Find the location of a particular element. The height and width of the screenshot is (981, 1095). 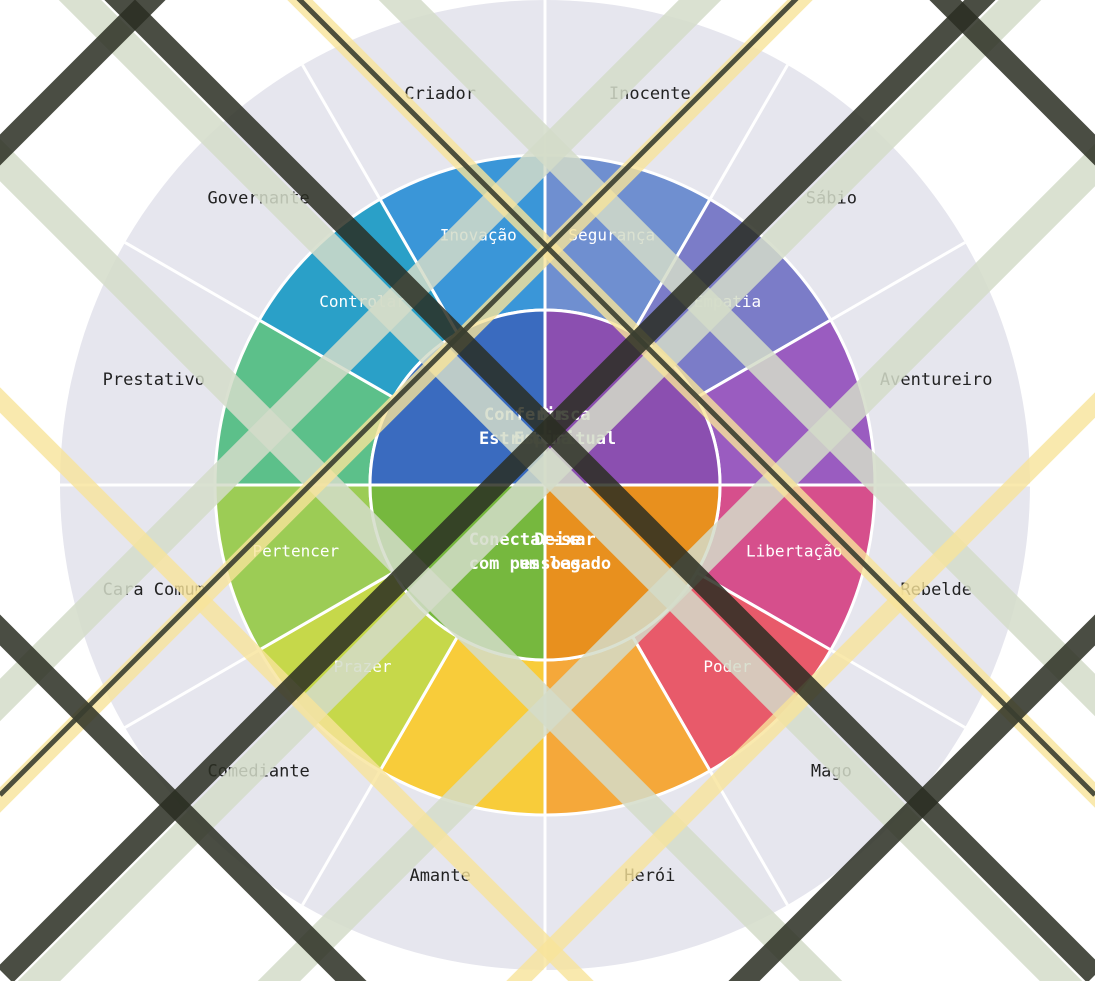

quadrant-label: Deixar is located at coordinates (564, 540).